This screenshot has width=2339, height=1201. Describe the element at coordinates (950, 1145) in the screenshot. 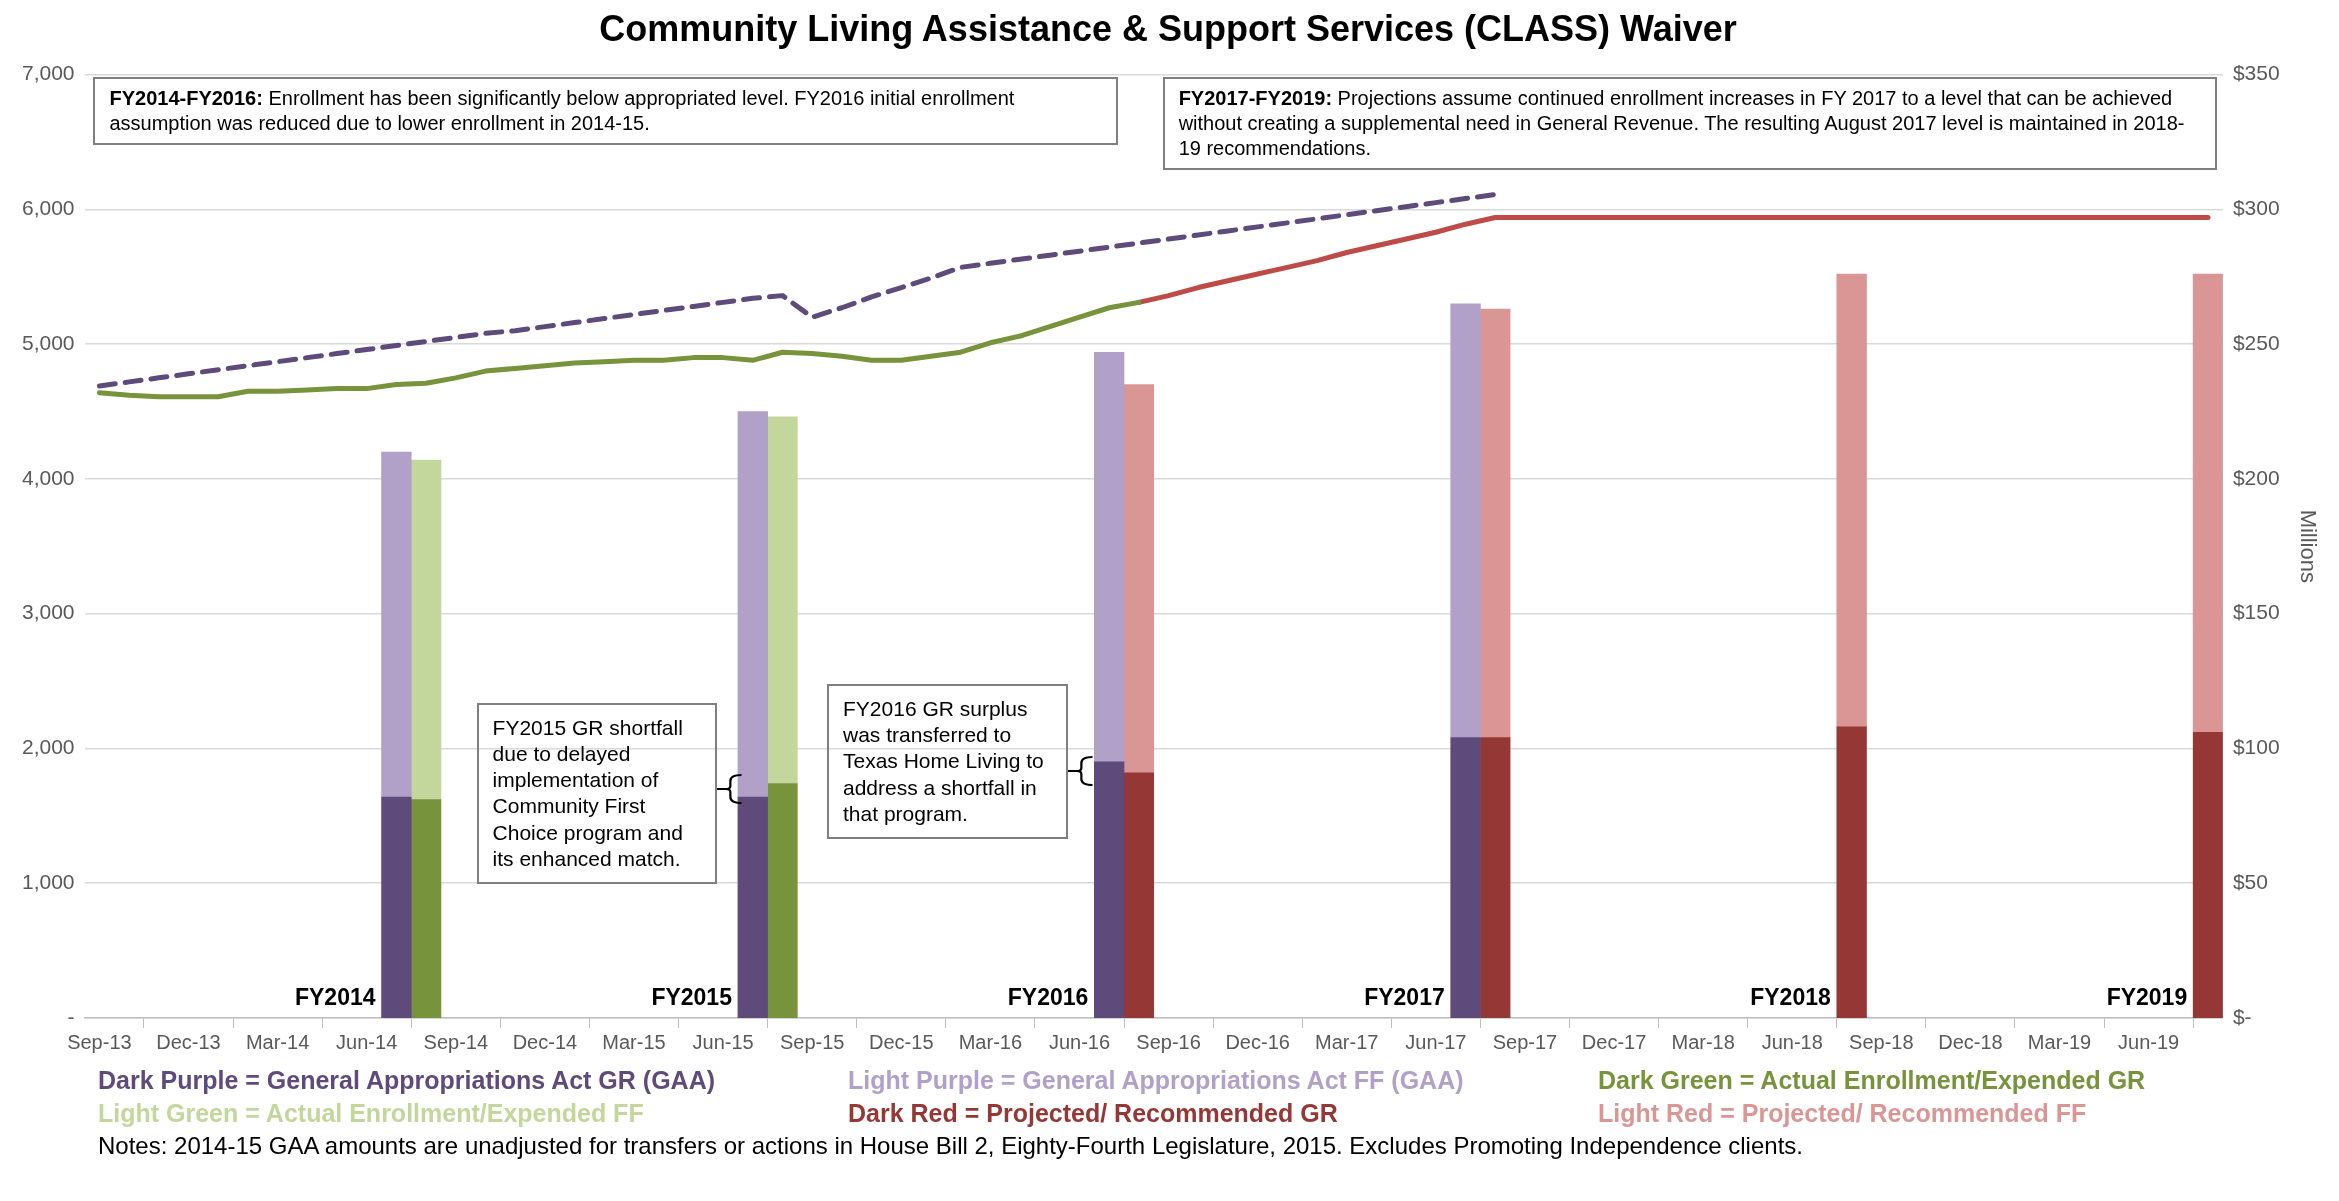

I see `text: Notes: 2014-15 GAA amounts are unadjusted for transfers or actions in House Bill 2, Eighty-Fourth Legislature, 2015. Excludes Promoting Independence clients.` at that location.